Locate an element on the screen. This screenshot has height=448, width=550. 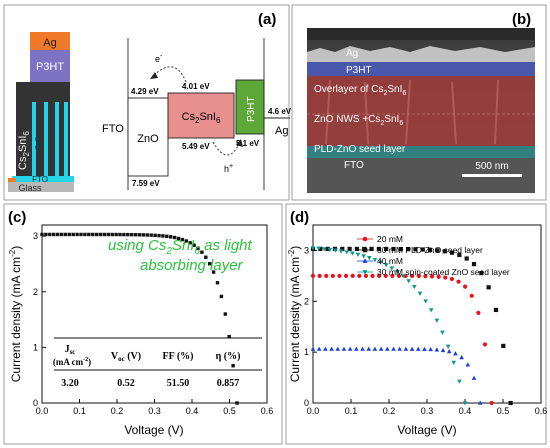
hole-arrow is located at coordinates (226, 148).